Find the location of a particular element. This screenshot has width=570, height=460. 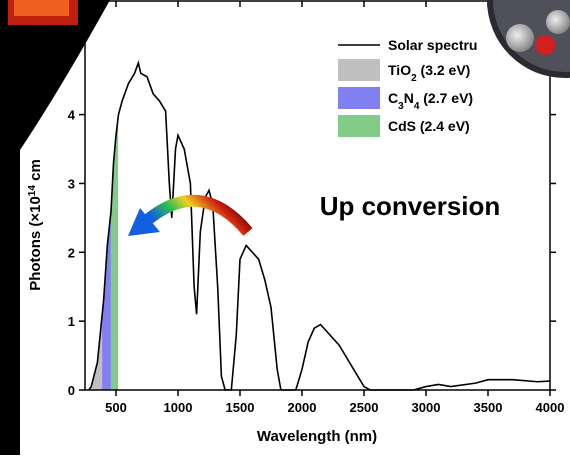

x-tick-label: 3000 is located at coordinates (426, 407).